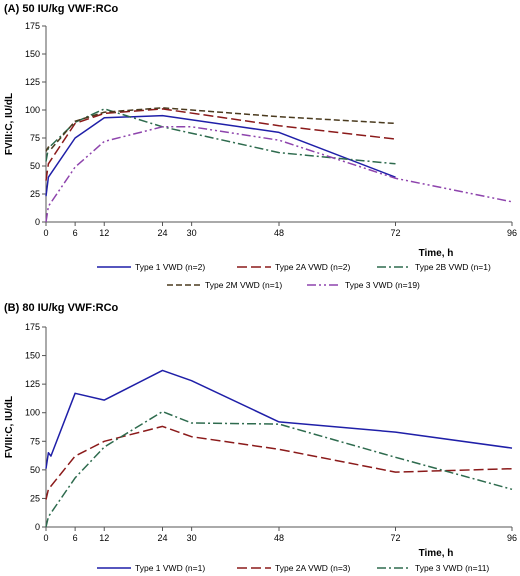 The image size is (520, 576). I want to click on legend-label: Type 2A VWD (n=2), so click(313, 267).